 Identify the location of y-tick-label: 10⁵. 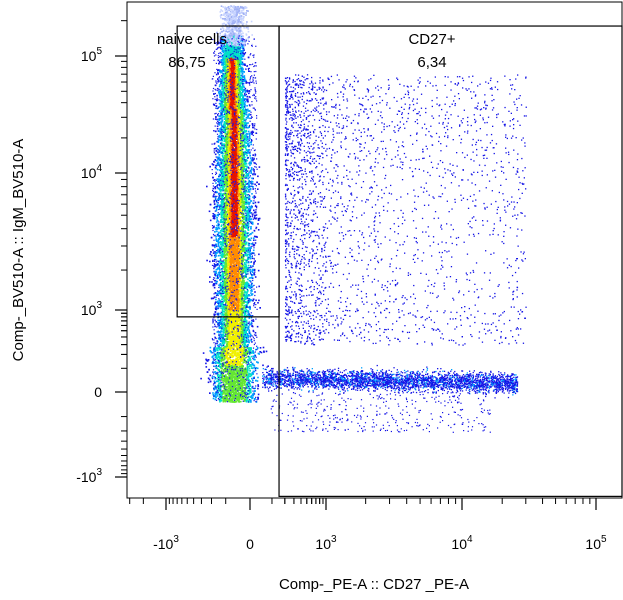
(92, 55).